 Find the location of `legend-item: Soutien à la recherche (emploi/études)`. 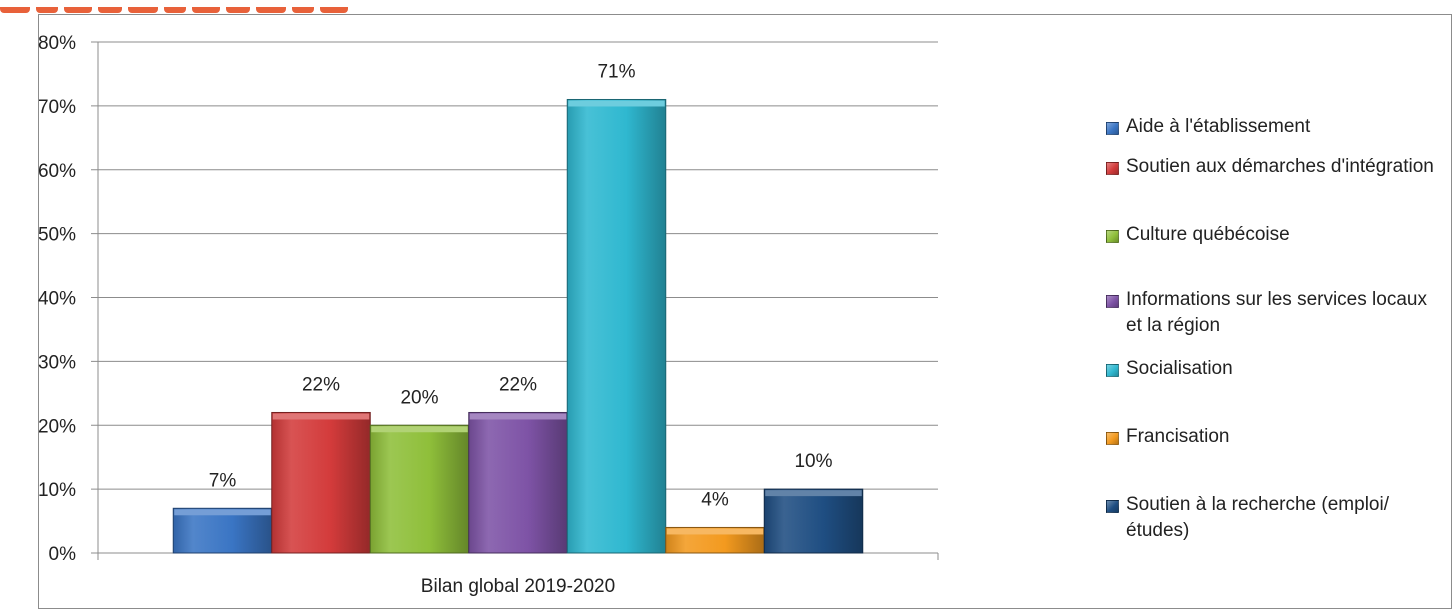

legend-item: Soutien à la recherche (emploi/études) is located at coordinates (1271, 518).